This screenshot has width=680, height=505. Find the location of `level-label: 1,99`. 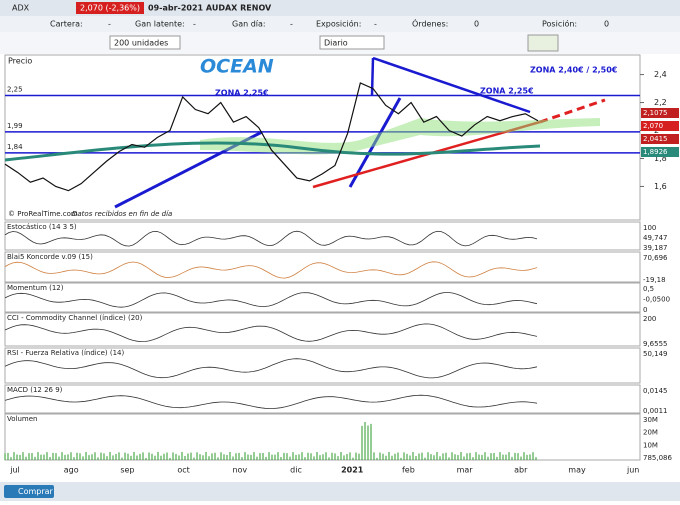

level-label: 1,99 is located at coordinates (15, 126).